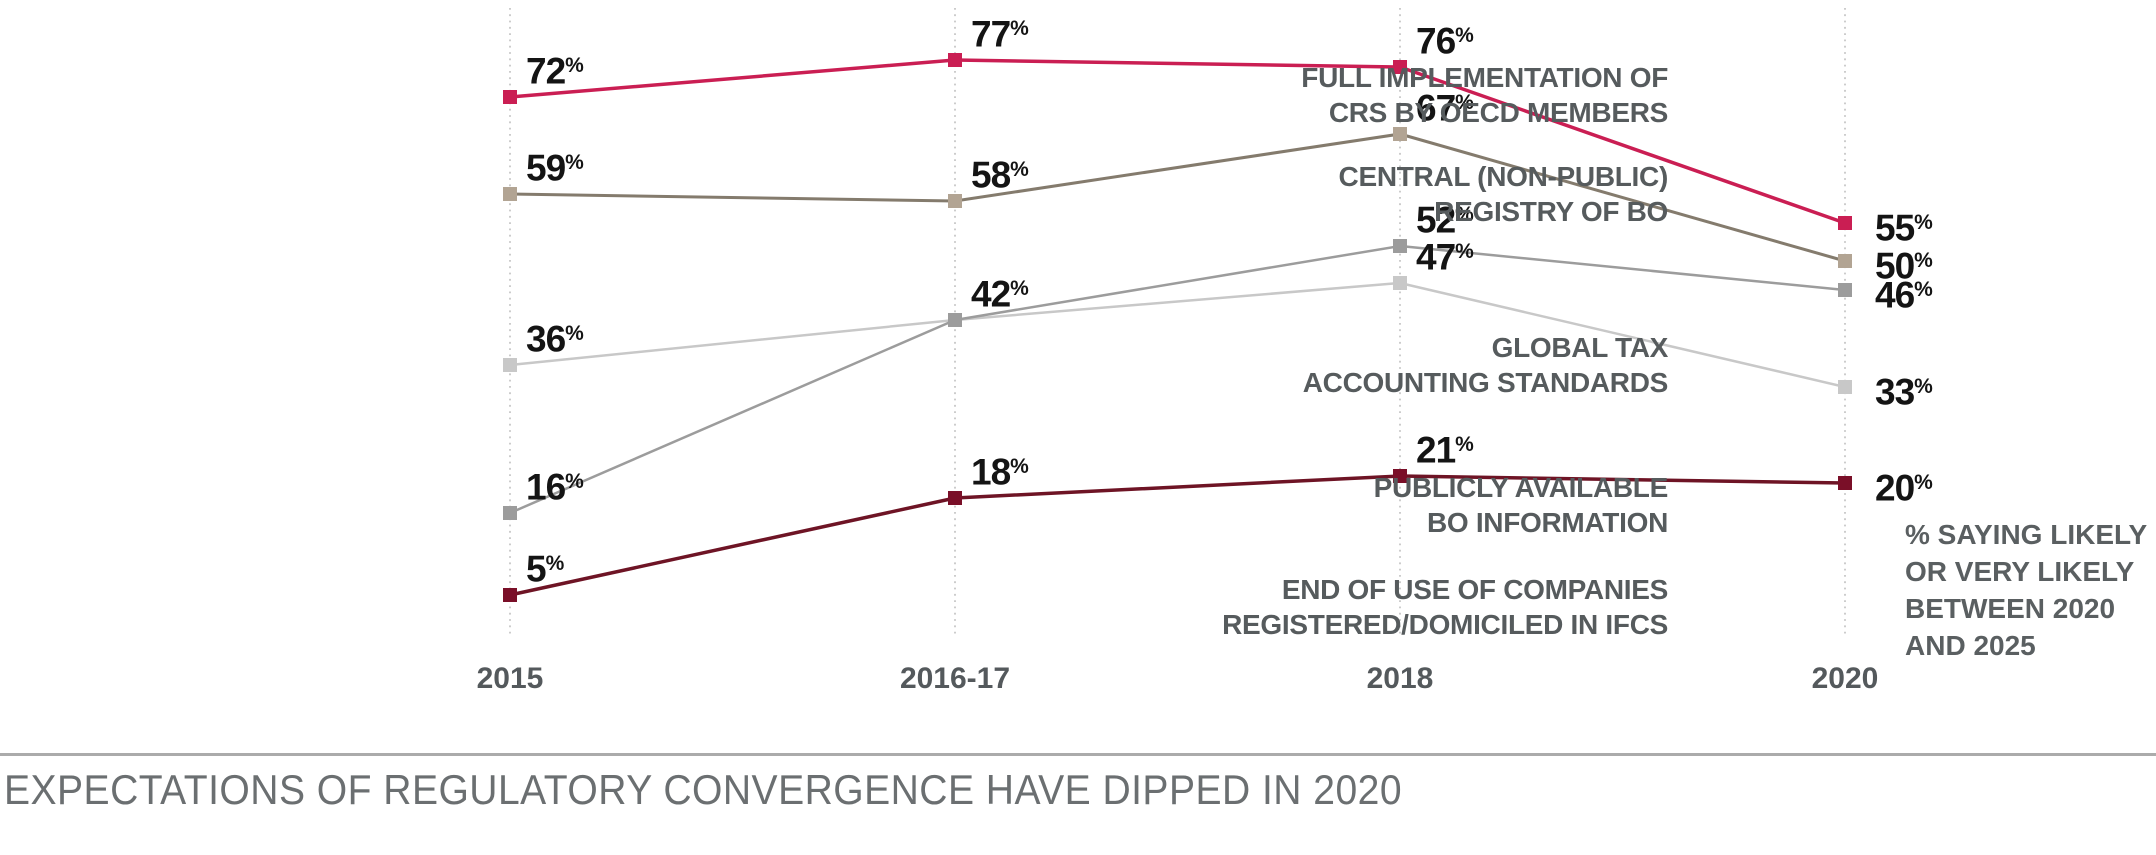  I want to click on value-label-full-implementation-of-2016-17: 77%, so click(1000, 34).